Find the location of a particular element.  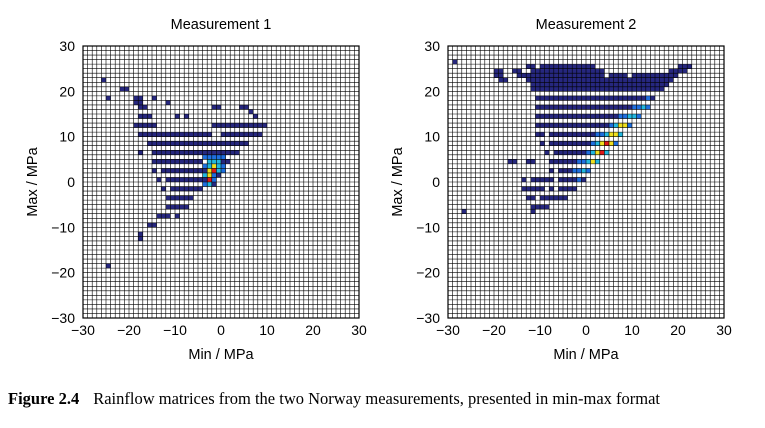

chart-title: Measurement 1 is located at coordinates (221, 25).